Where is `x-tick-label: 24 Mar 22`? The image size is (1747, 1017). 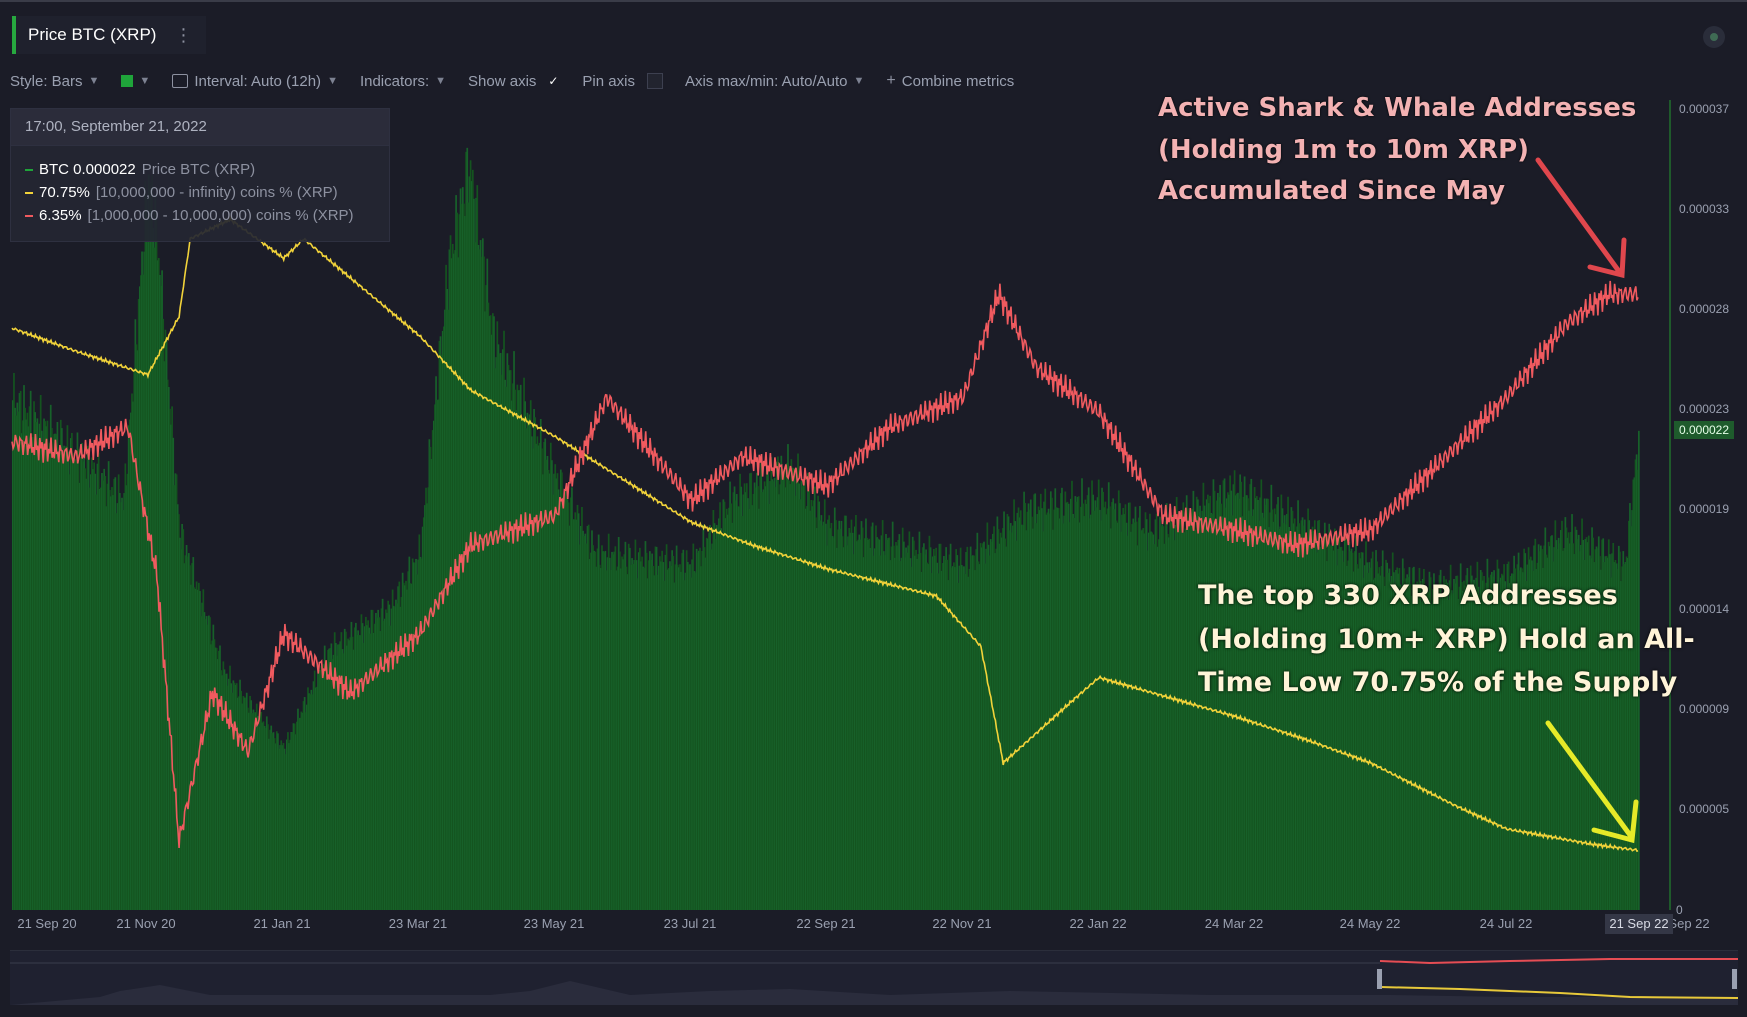
x-tick-label: 24 Mar 22 is located at coordinates (1234, 923).